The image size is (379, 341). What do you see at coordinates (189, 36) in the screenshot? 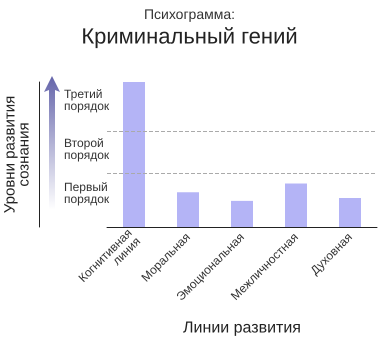
I see `chart-subtitle: Криминальный гений` at bounding box center [189, 36].